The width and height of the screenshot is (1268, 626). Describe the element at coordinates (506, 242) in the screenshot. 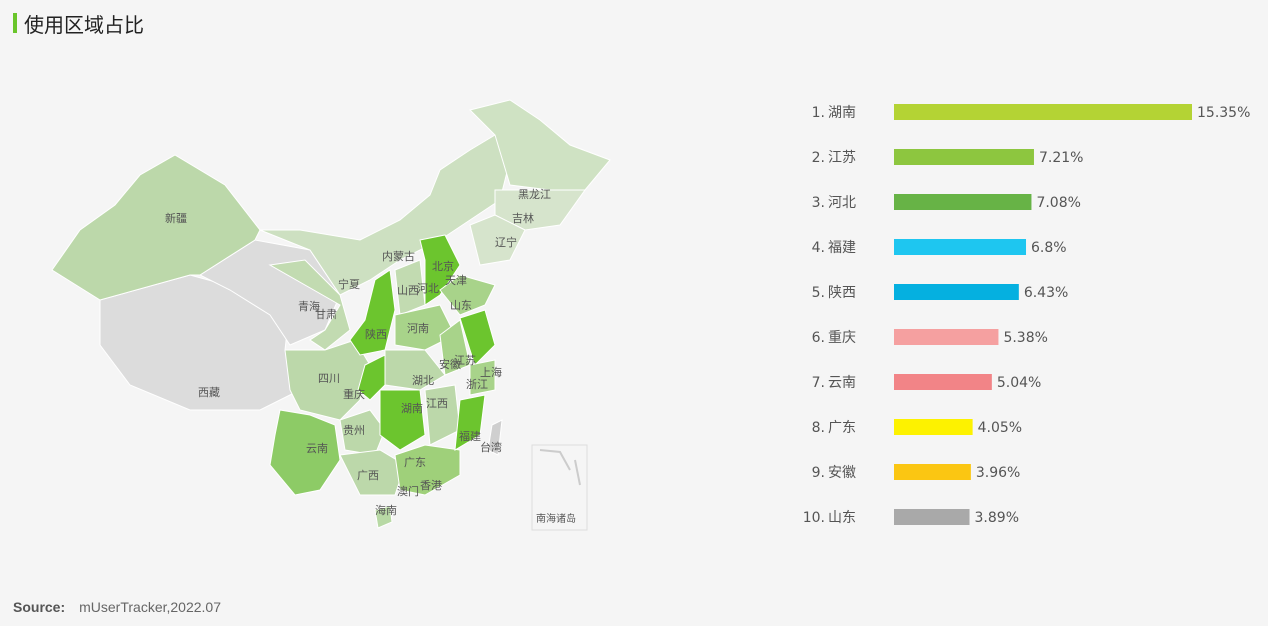

I see `map-label-liaoning: 辽宁` at that location.